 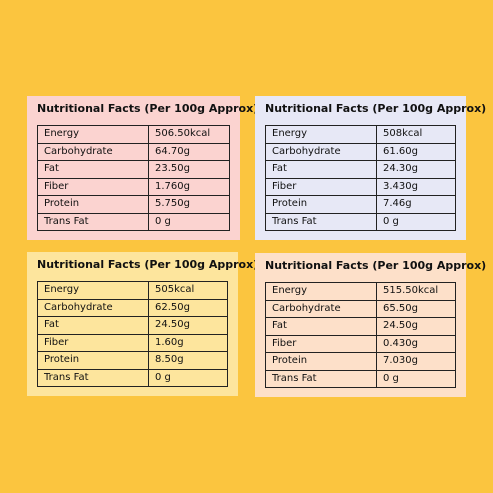 I want to click on table-row: Protein 7.46g, so click(x=360, y=204).